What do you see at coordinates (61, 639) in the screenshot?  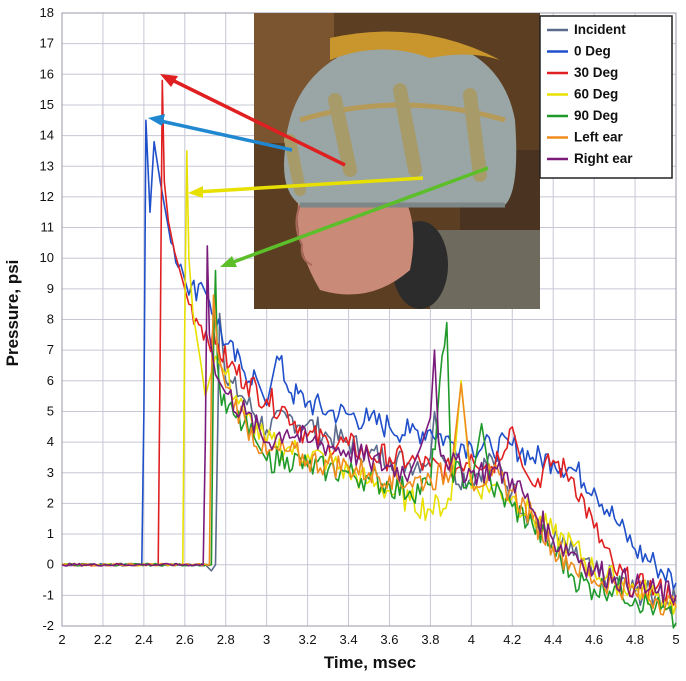 I see `x-tick-label: 2` at bounding box center [61, 639].